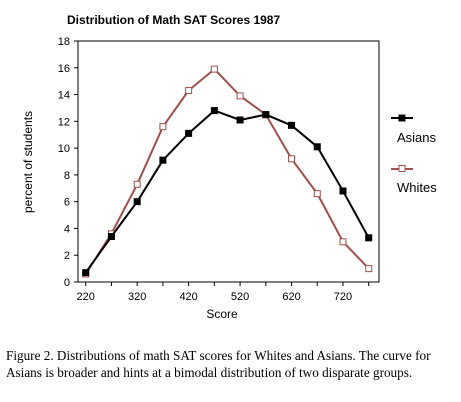 The width and height of the screenshot is (461, 402). Describe the element at coordinates (240, 297) in the screenshot. I see `x-tick-label: 520` at that location.